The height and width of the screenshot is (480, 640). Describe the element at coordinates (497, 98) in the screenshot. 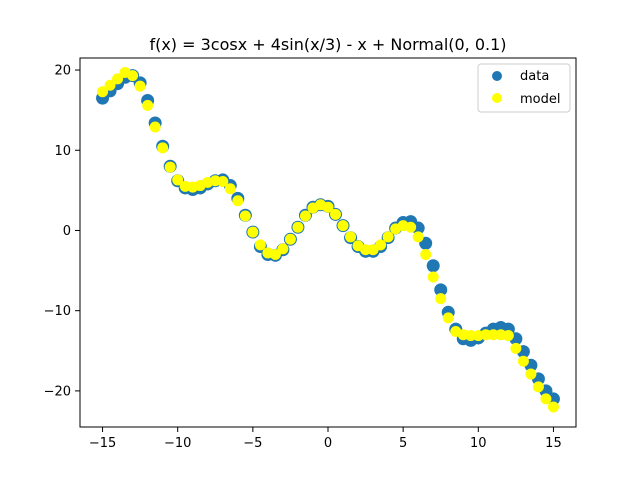

I see `legend-marker-model` at that location.